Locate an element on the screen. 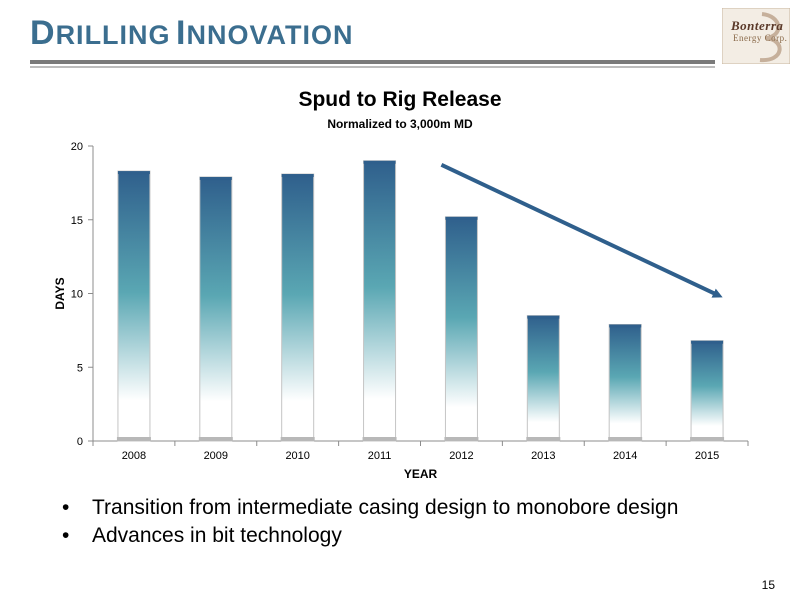 The image size is (800, 600). title-rest-1: RILLING is located at coordinates (113, 35).